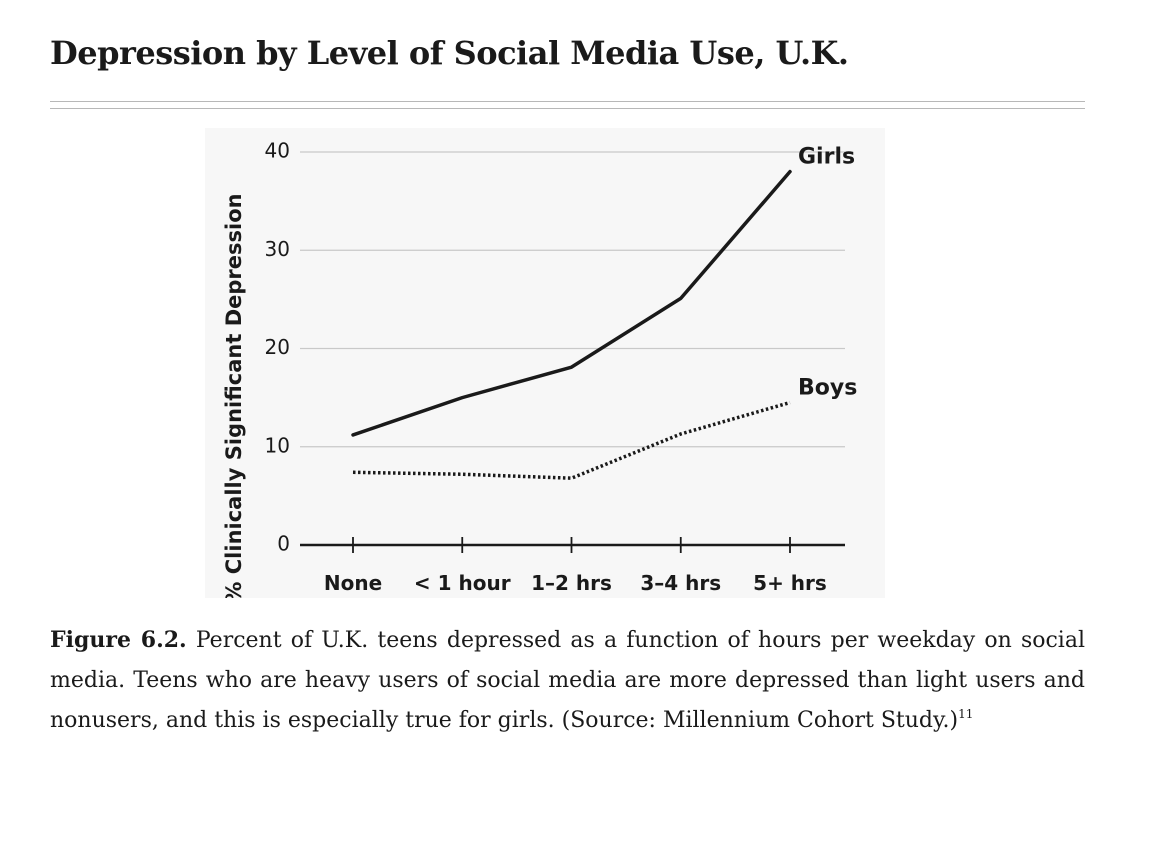 Image resolution: width=1160 pixels, height=850 pixels. Describe the element at coordinates (277, 347) in the screenshot. I see `y-tick-label: 20` at that location.